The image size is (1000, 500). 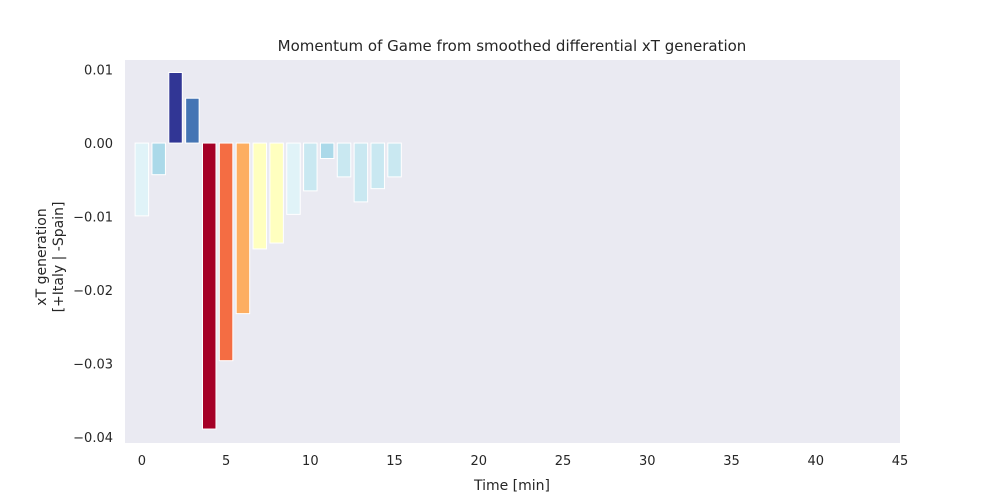 What do you see at coordinates (93, 218) in the screenshot?
I see `y-tick-label: −0.01` at bounding box center [93, 218].